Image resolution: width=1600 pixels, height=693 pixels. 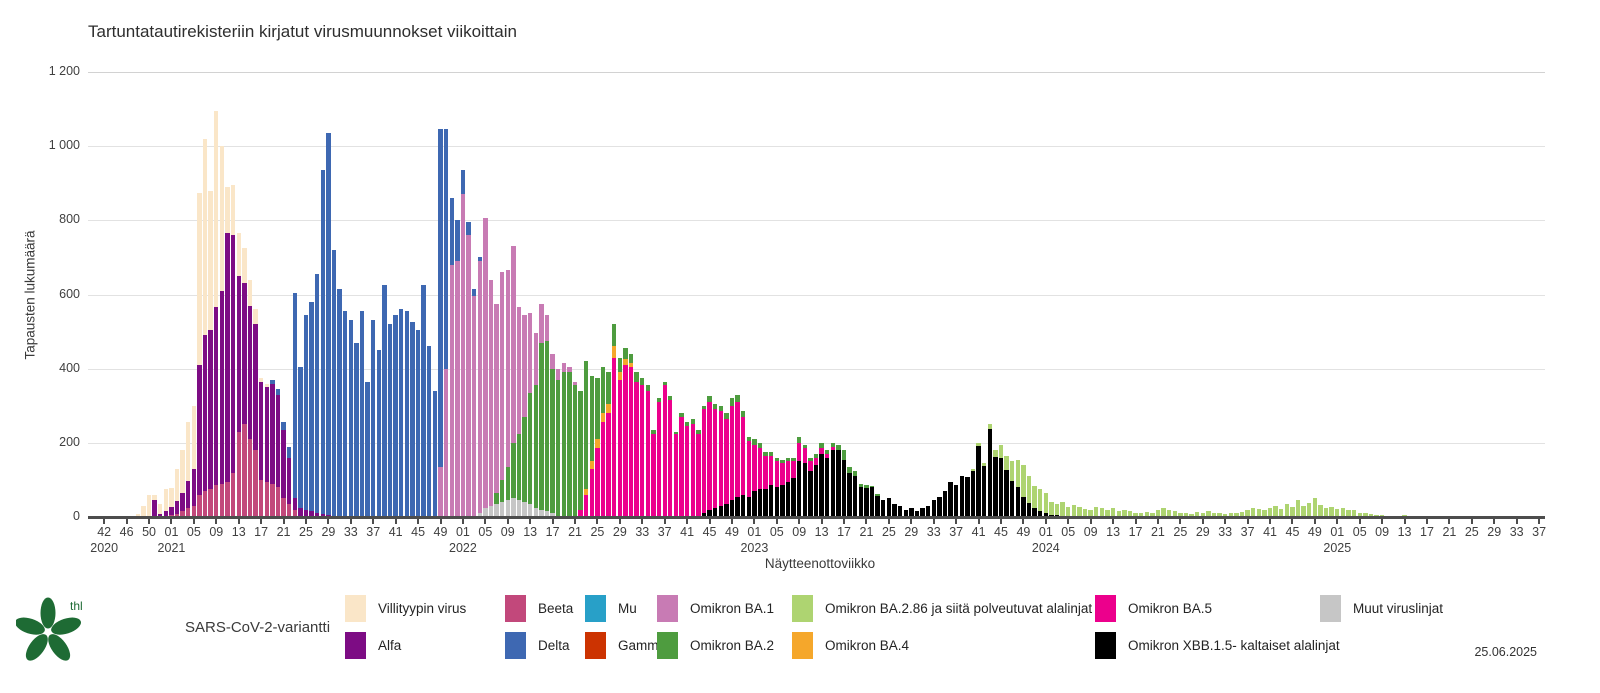 What do you see at coordinates (625, 645) in the screenshot?
I see `legend-item-gamma: Gamma` at bounding box center [625, 645].